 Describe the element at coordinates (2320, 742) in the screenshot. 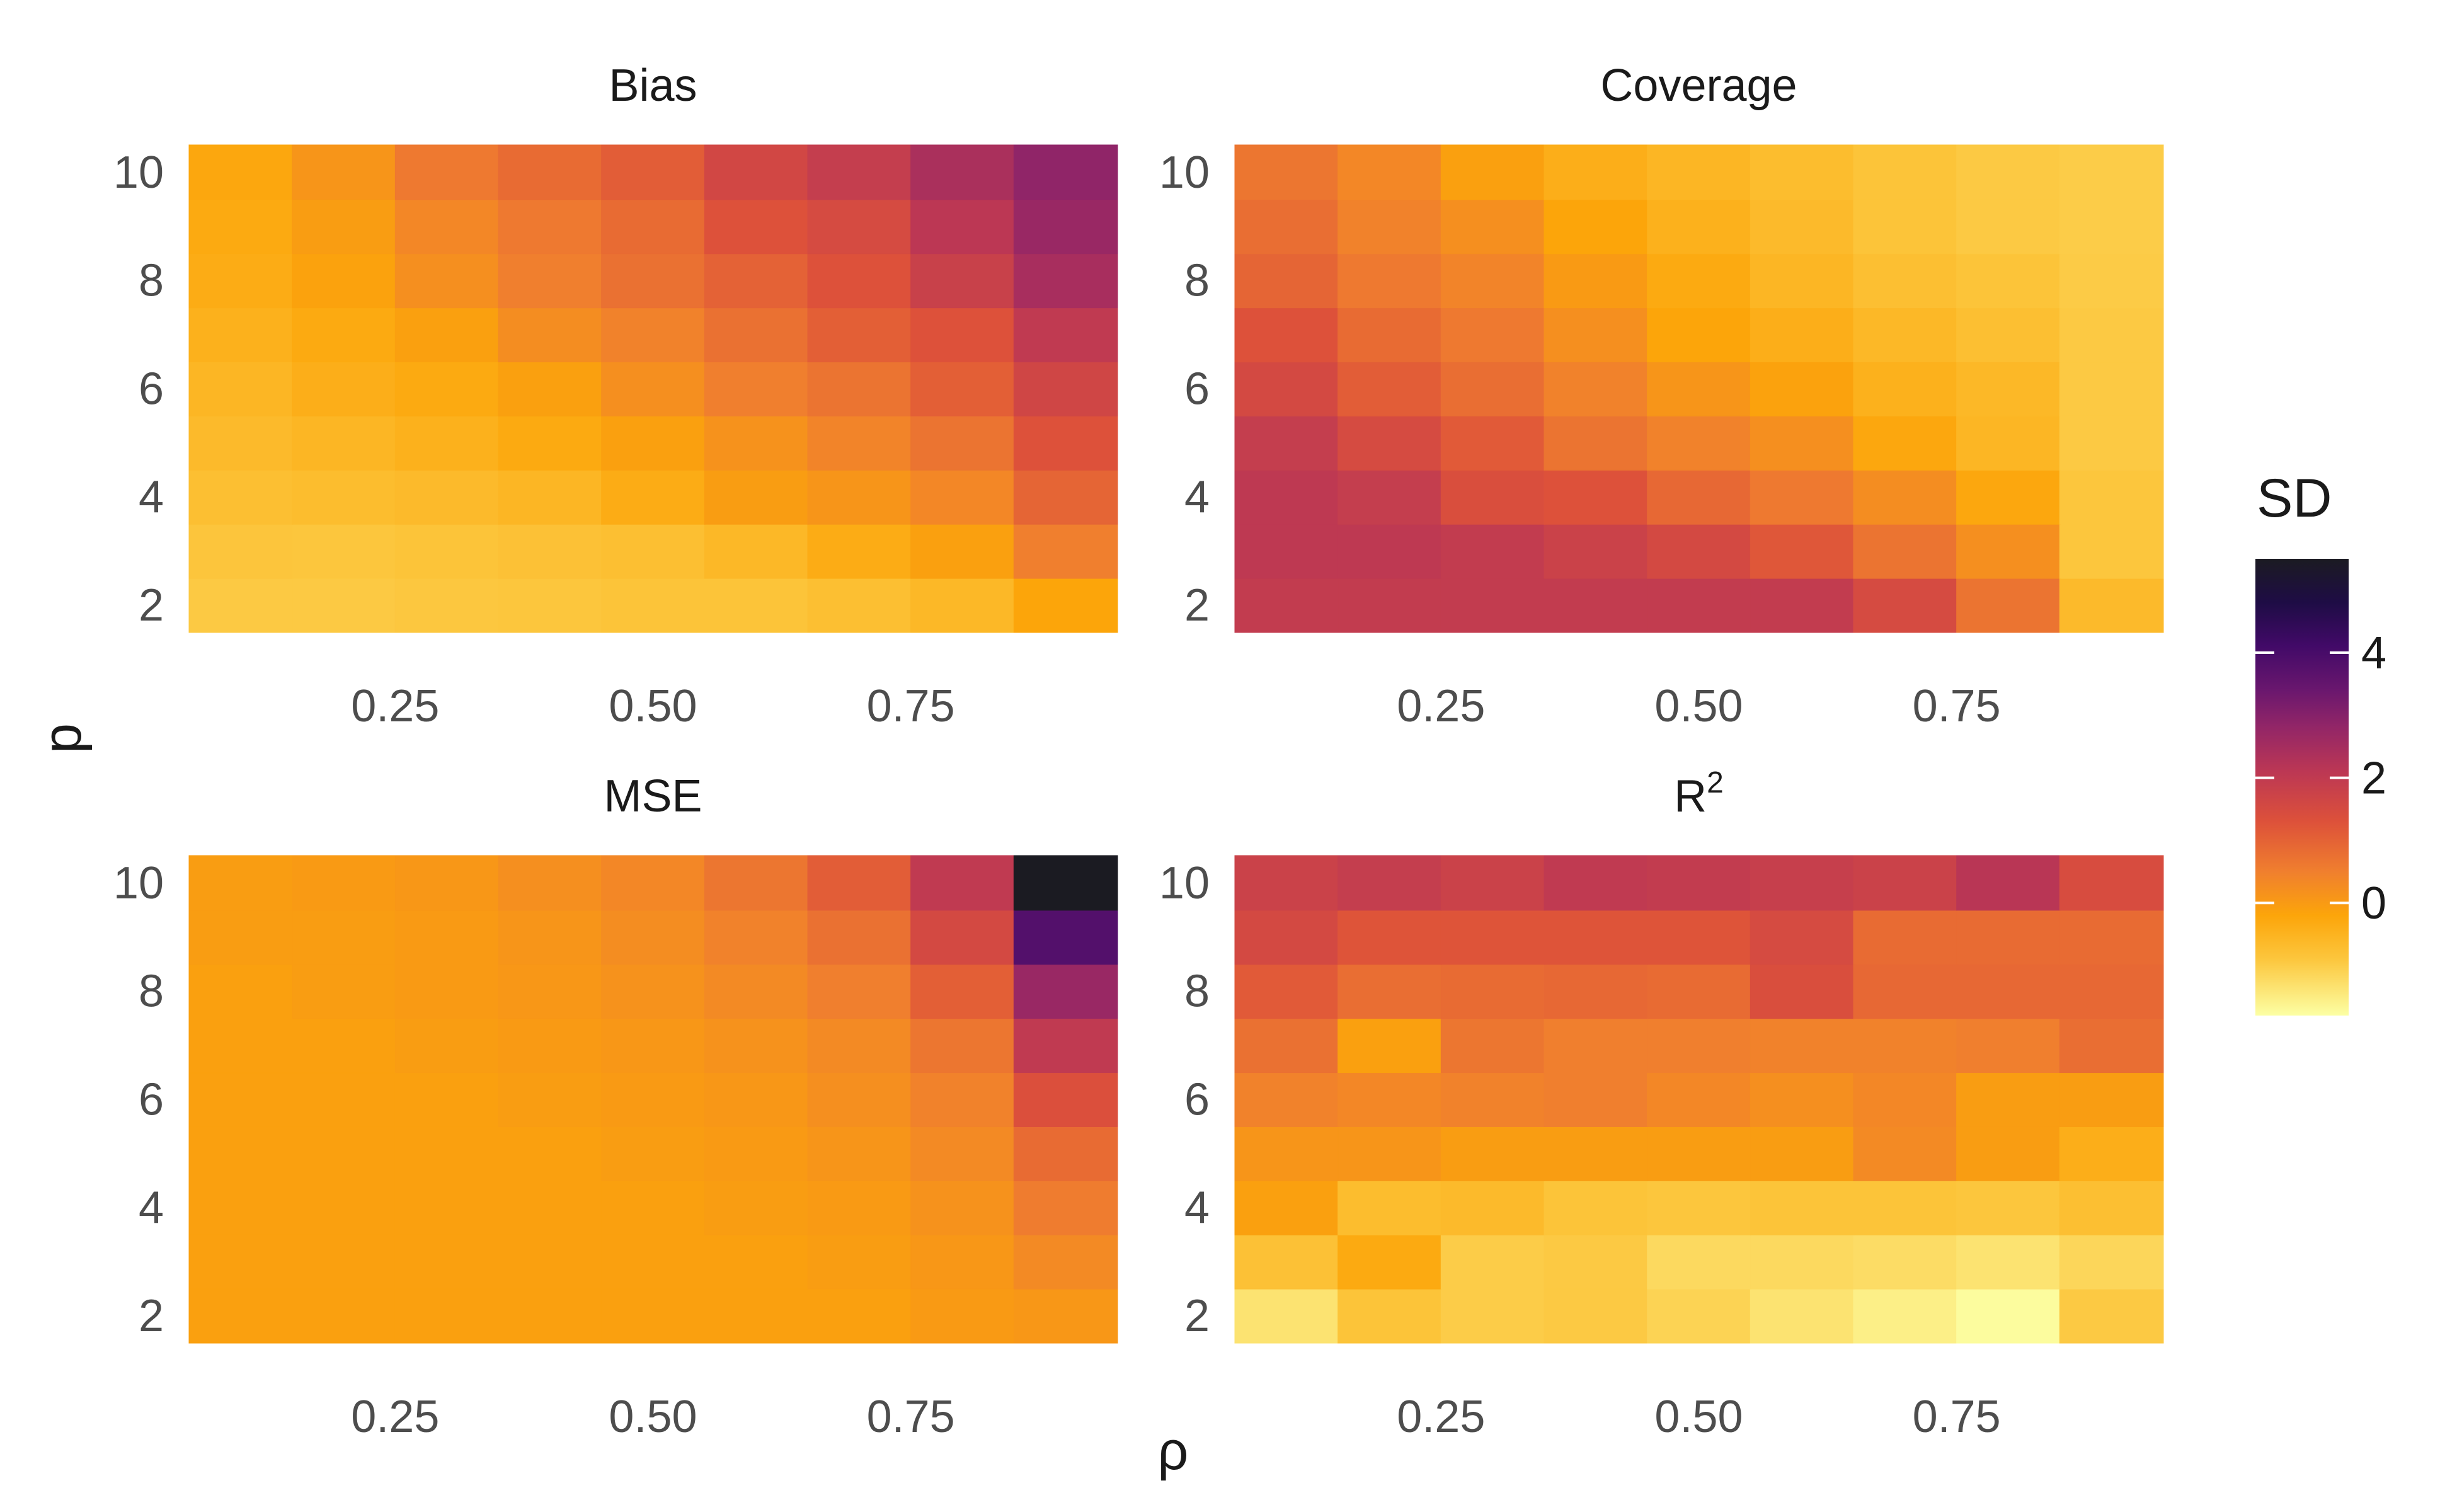

I see `color-legend: SD 0 2 4` at that location.